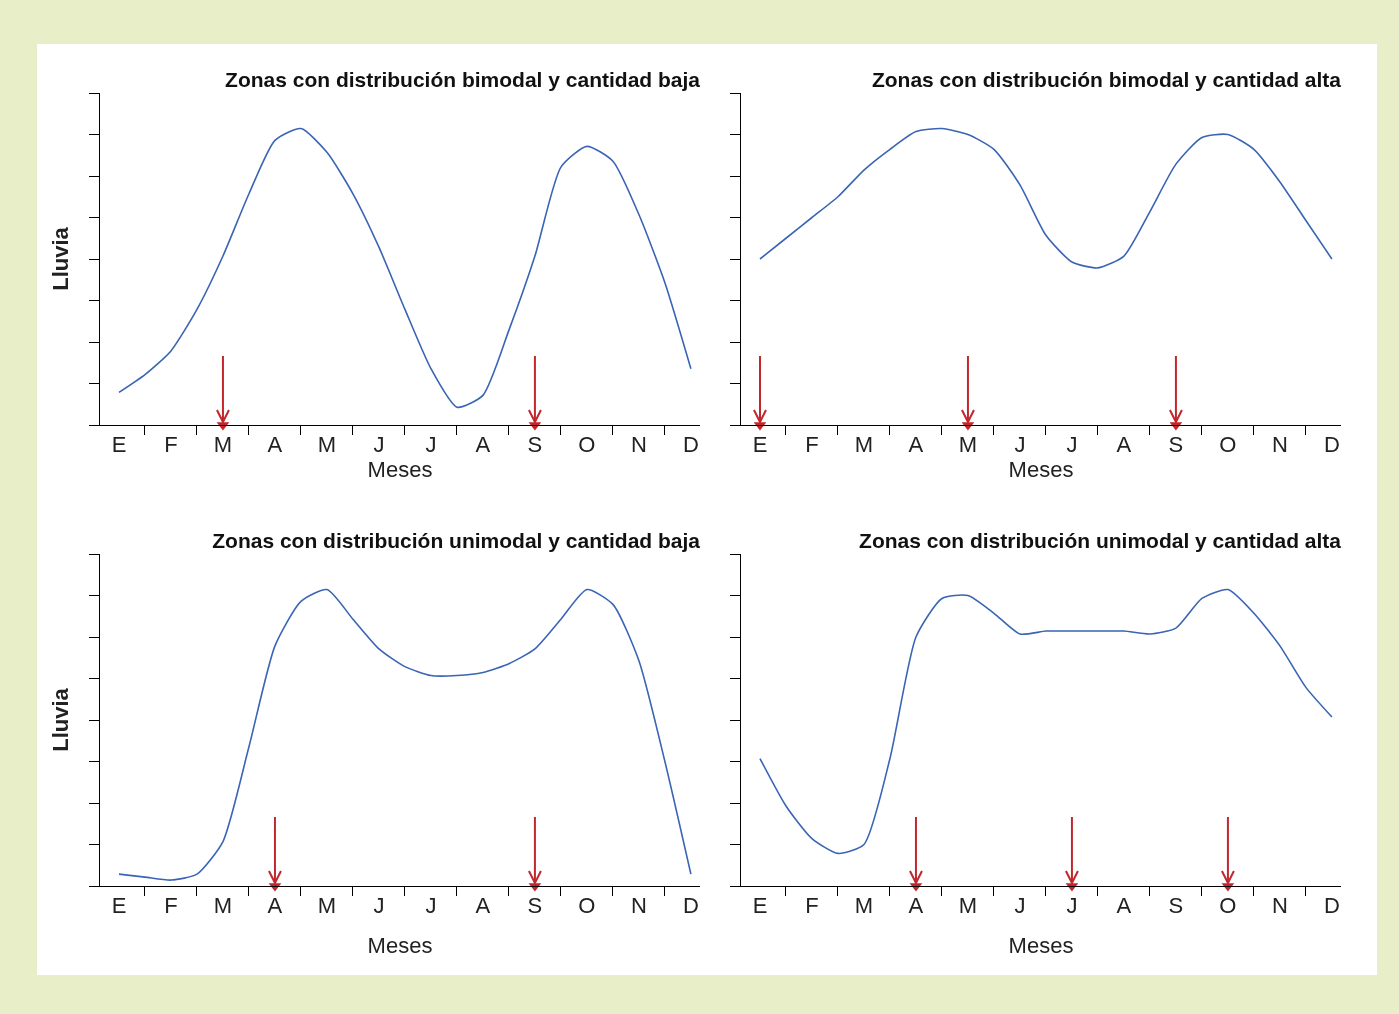  I want to click on chart-title: Zonas con distribución unimodal y cantidad alta, so click(1100, 540).